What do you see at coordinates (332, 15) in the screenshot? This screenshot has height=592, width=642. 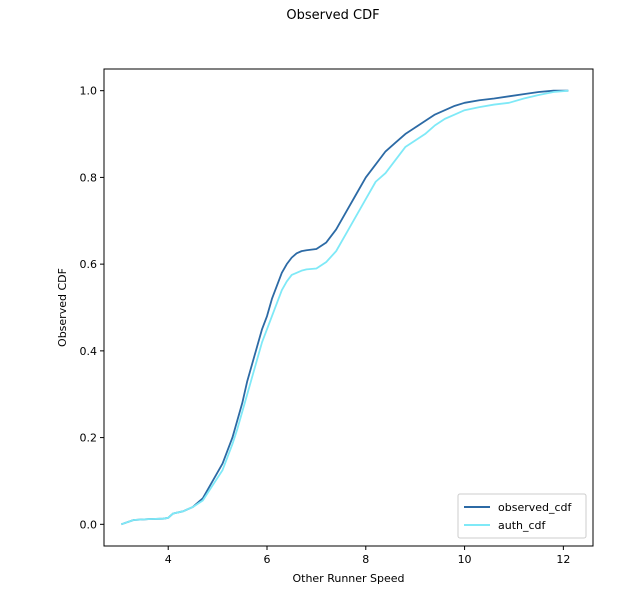 I see `chart-title: Observed CDF` at bounding box center [332, 15].